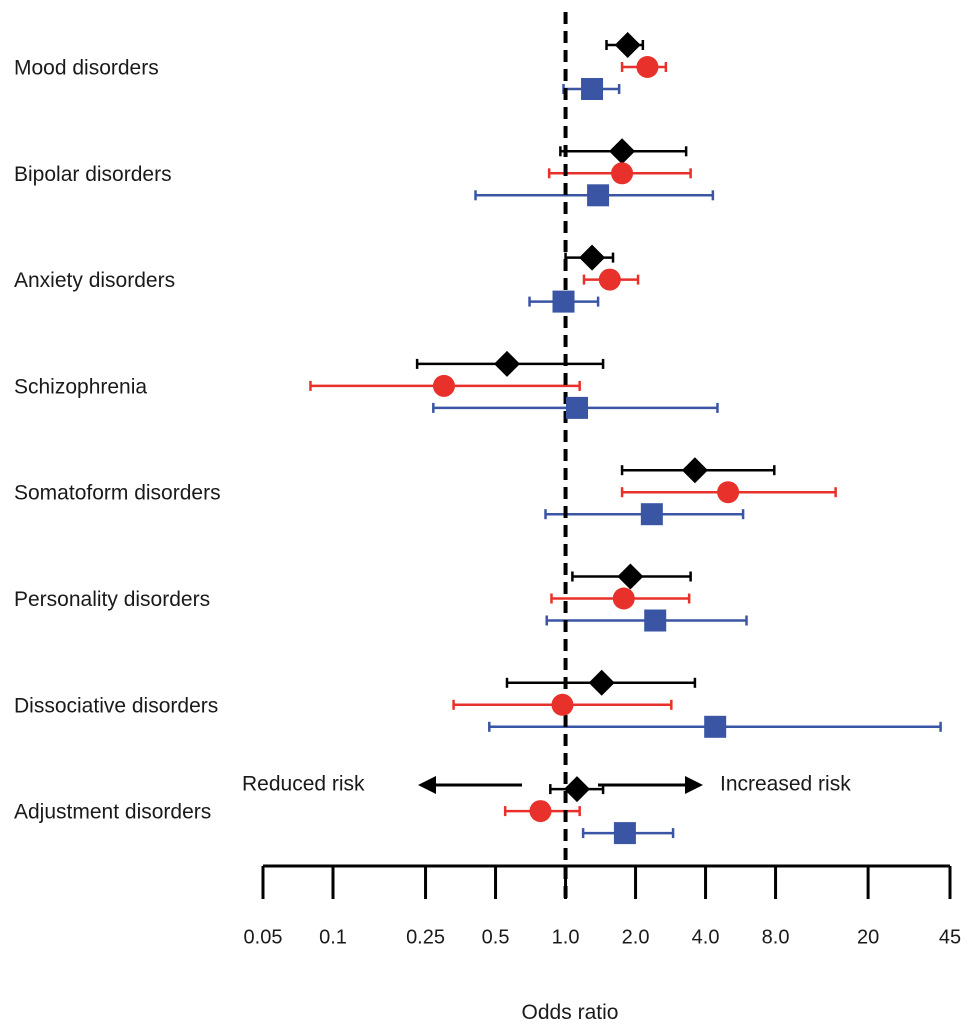  What do you see at coordinates (636, 937) in the screenshot?
I see `x-tick-label: 2.0` at bounding box center [636, 937].